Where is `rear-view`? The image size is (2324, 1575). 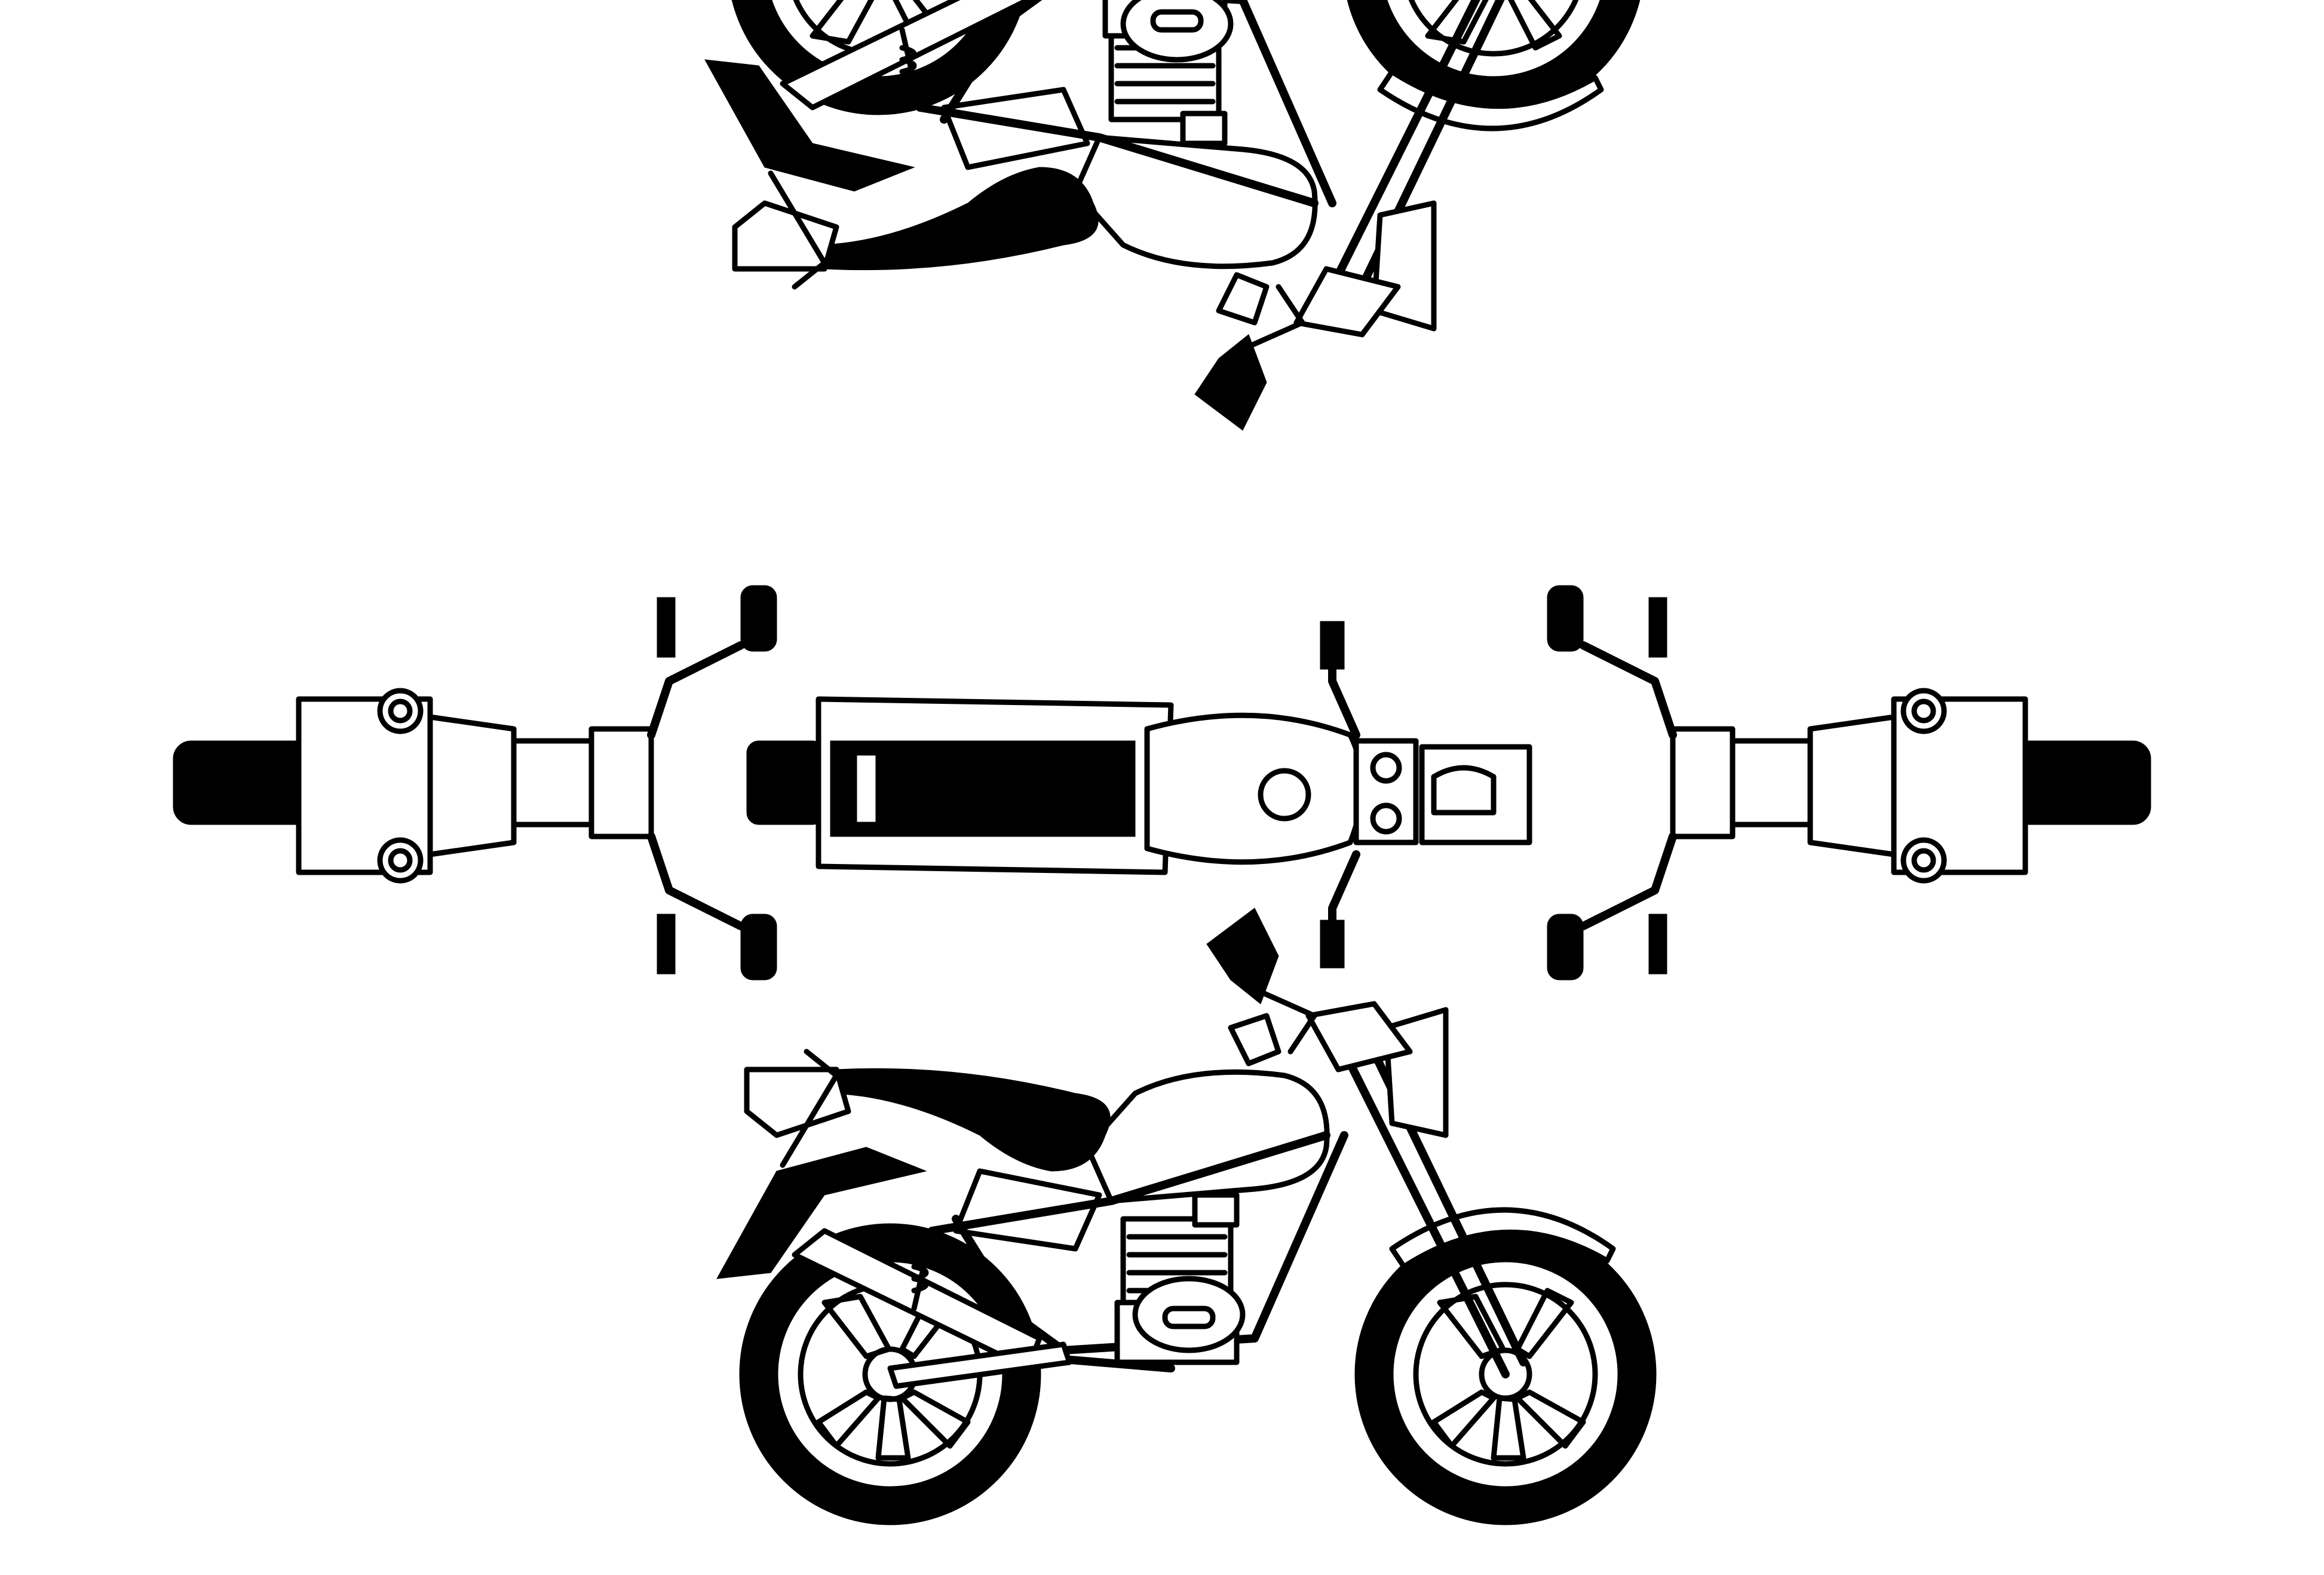 rear-view is located at coordinates (475, 783).